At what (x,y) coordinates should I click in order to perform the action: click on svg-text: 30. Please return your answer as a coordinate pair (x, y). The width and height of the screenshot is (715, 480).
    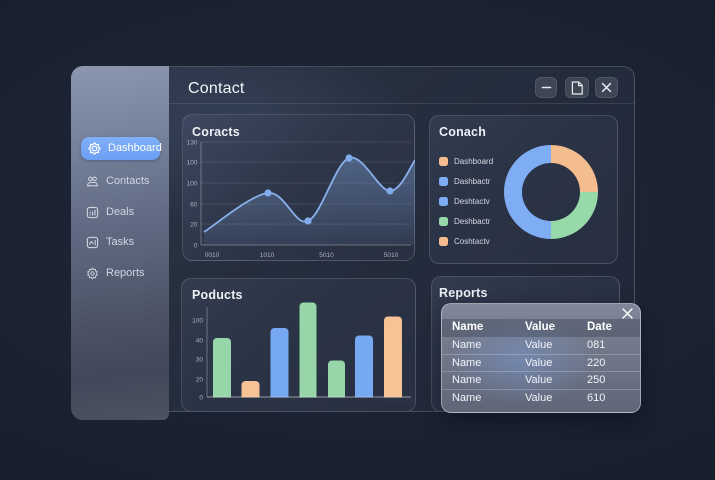
    Looking at the image, I should click on (200, 360).